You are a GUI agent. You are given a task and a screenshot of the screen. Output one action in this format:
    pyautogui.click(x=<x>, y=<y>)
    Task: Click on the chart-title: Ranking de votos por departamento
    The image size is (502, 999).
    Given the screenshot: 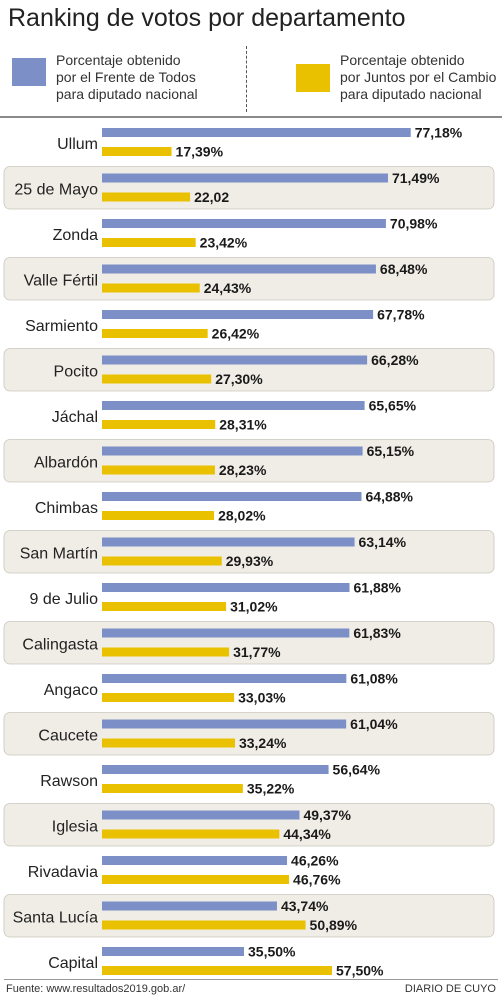 What is the action you would take?
    pyautogui.click(x=207, y=18)
    